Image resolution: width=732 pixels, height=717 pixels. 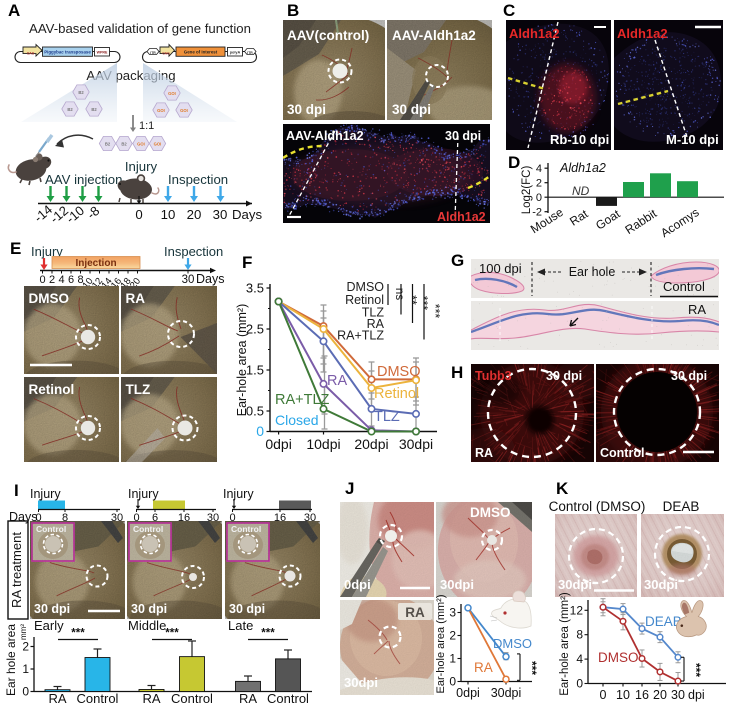 I want to click on svg-text: Late, so click(x=240, y=625).